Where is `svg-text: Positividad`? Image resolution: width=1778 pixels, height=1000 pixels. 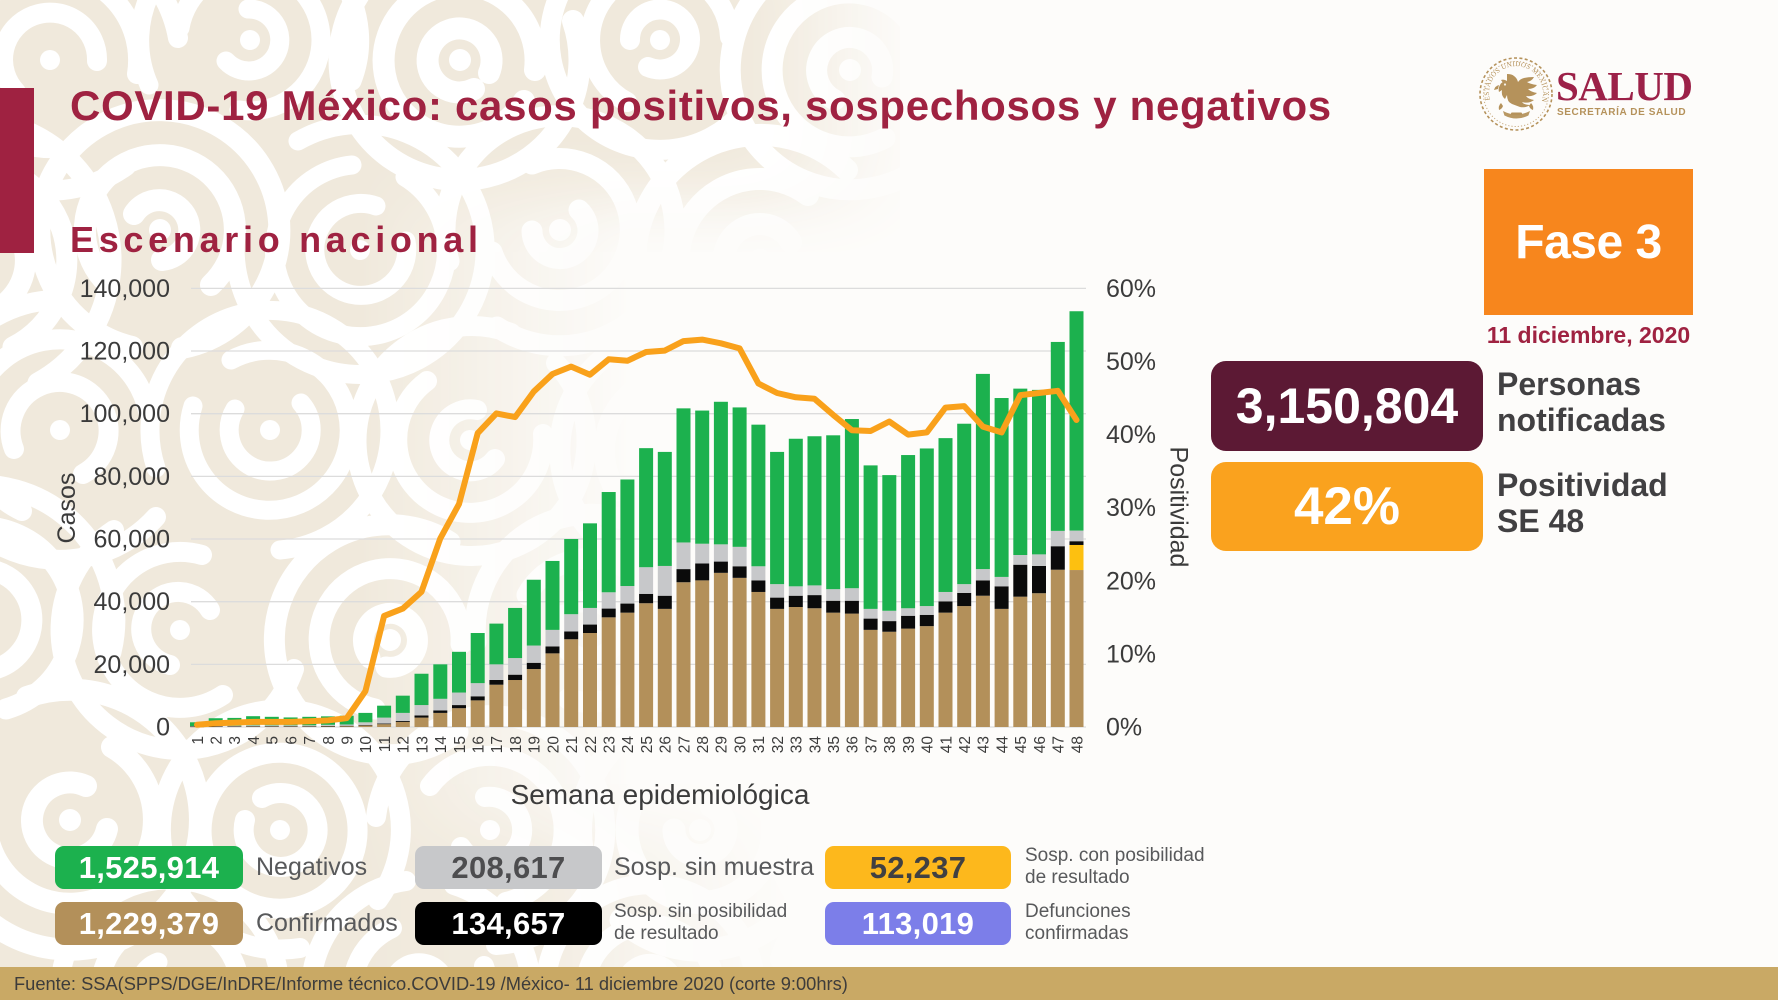
svg-text: Positividad is located at coordinates (1179, 507).